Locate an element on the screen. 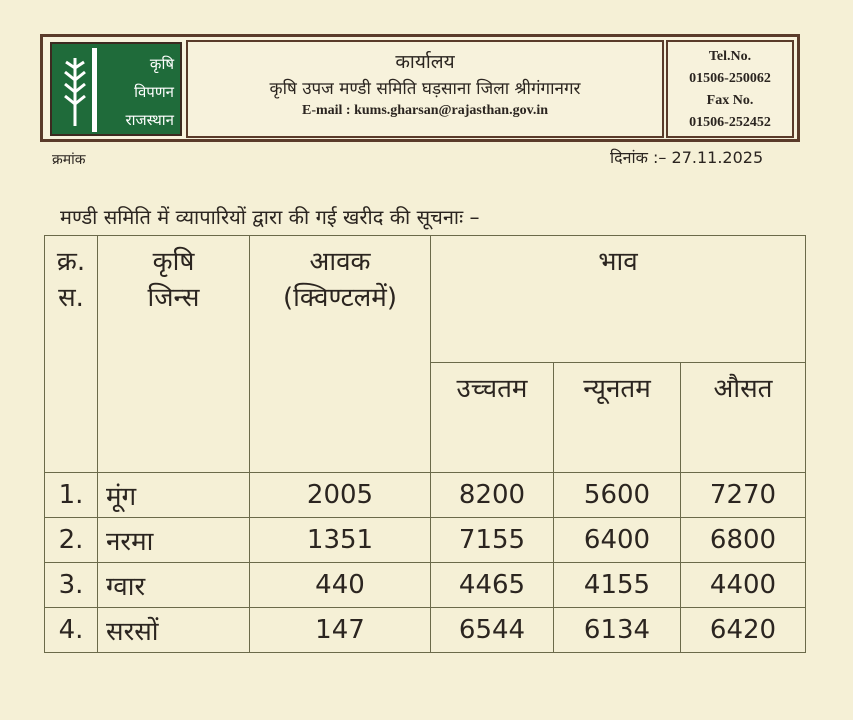 The image size is (853, 720). office-title: कार्यालय is located at coordinates (425, 62).